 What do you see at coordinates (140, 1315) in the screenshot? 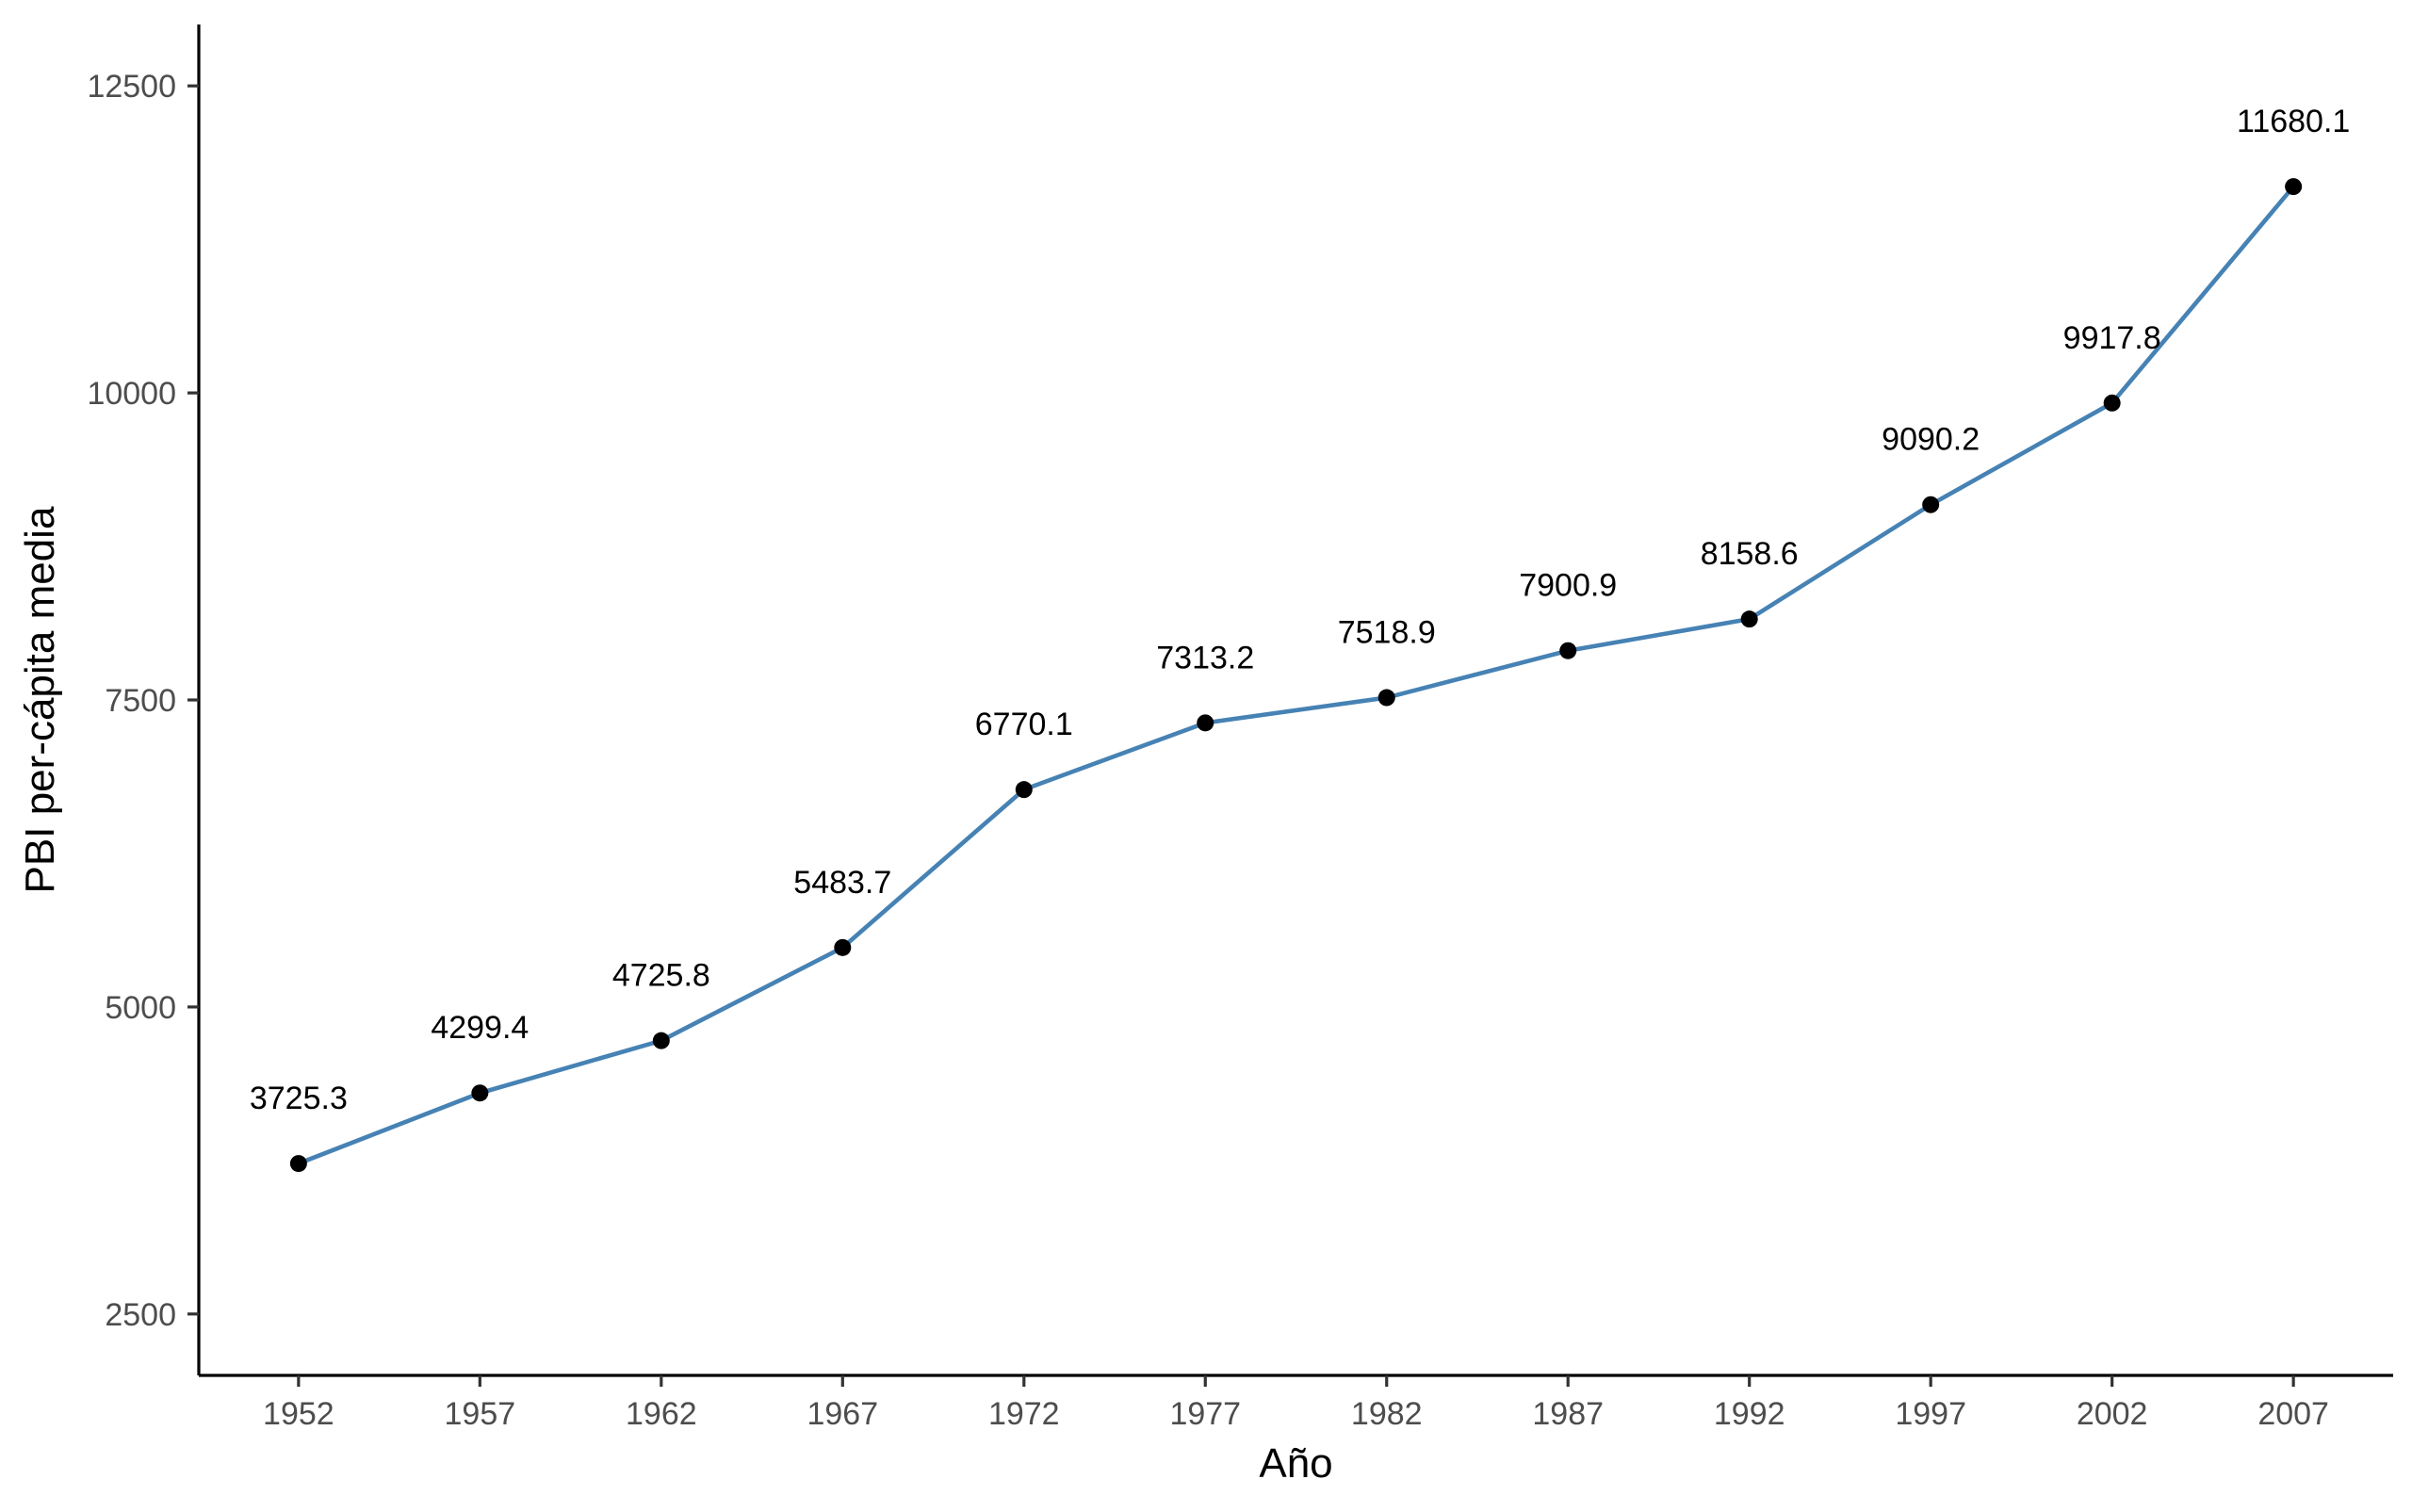
I see `y-tick-label: 2500` at bounding box center [140, 1315].